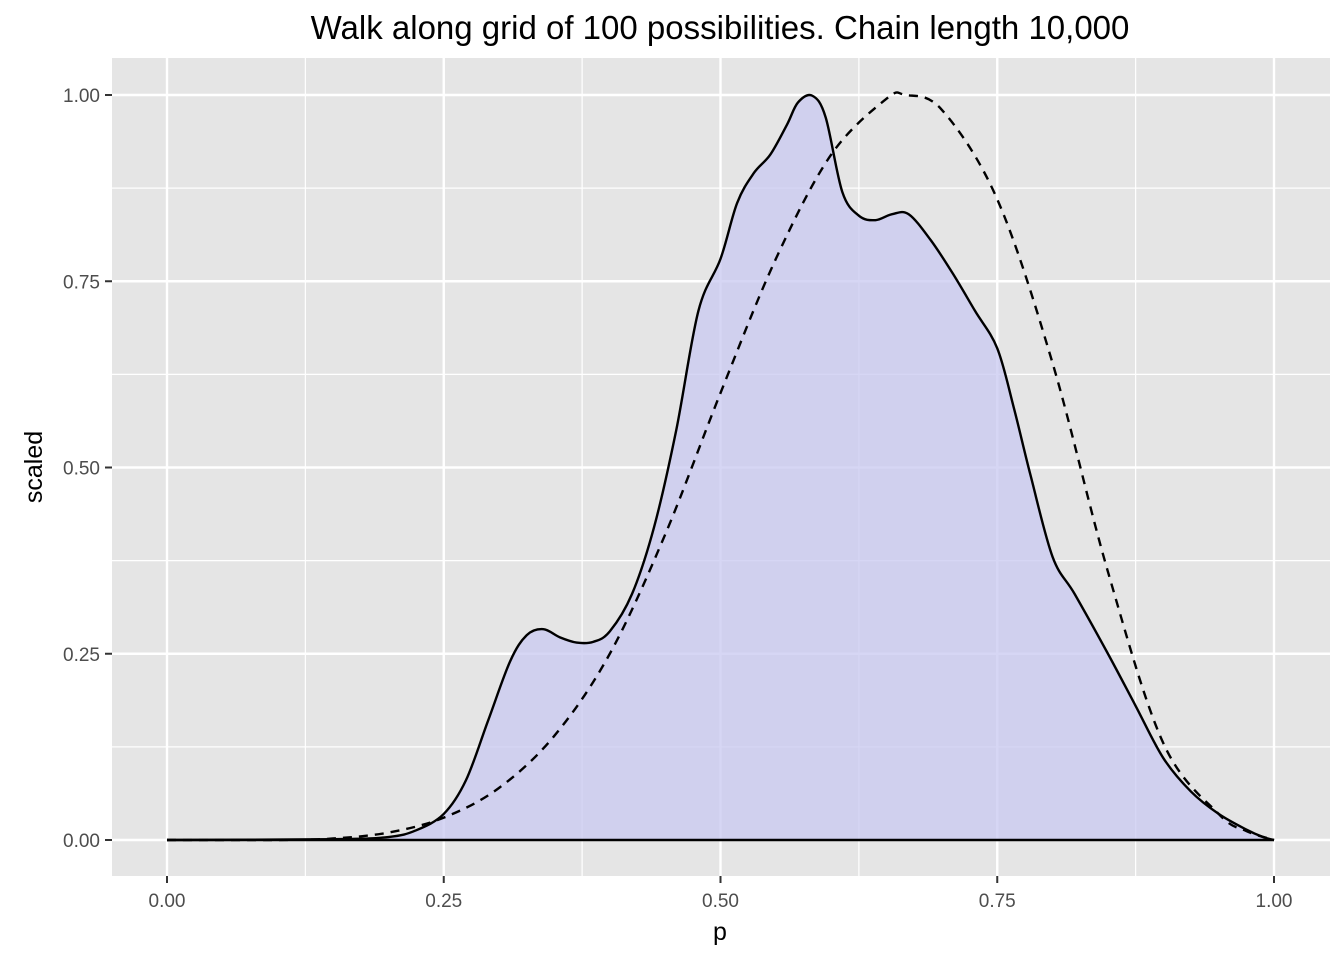 This screenshot has height=960, width=1344. I want to click on y-tick-label: 0.25, so click(81, 655).